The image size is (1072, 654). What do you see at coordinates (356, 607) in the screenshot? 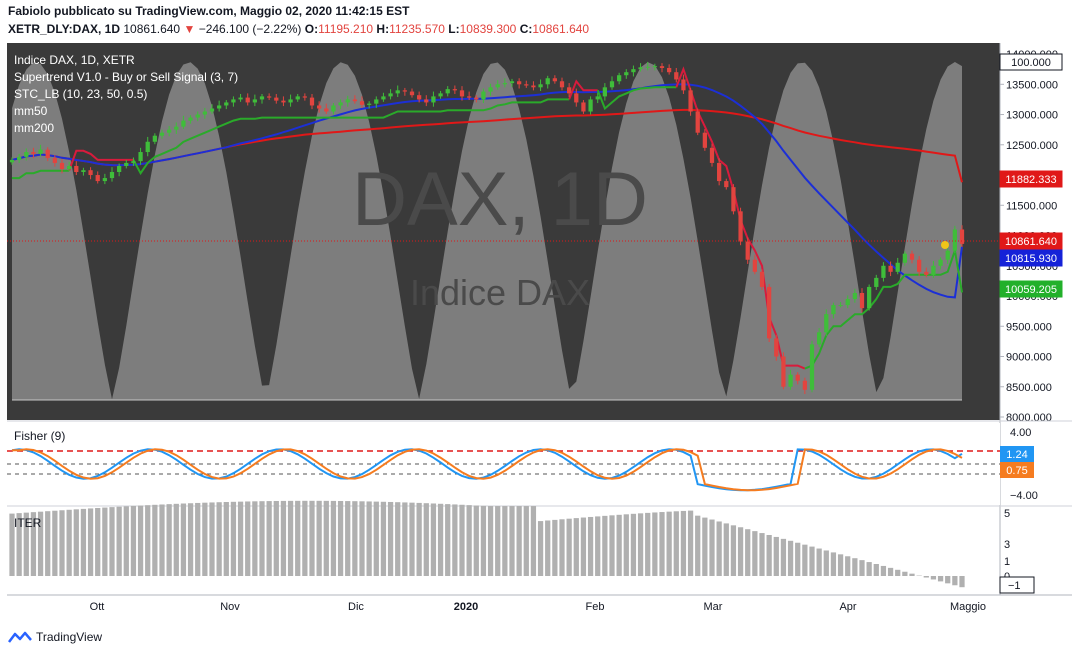
I see `time-axis-label: Dic` at bounding box center [356, 607].